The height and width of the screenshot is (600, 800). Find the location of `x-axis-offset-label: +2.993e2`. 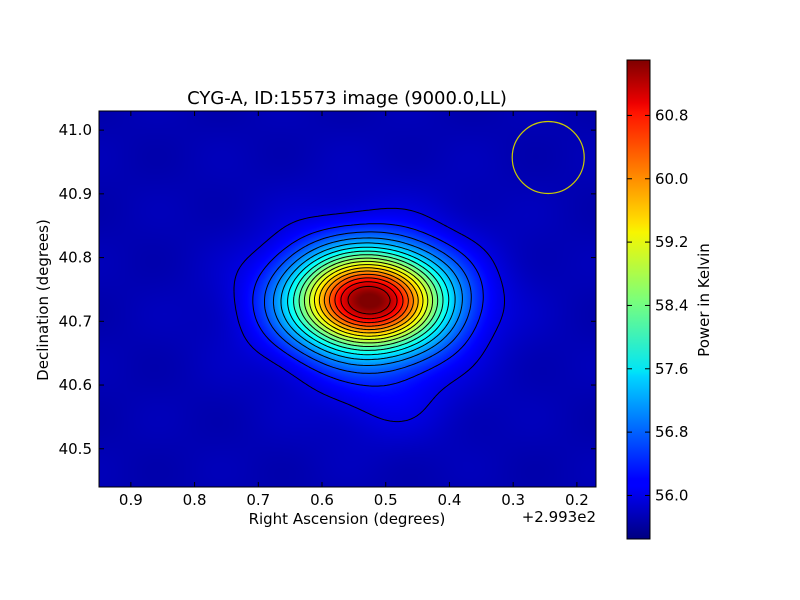

x-axis-offset-label: +2.993e2 is located at coordinates (559, 517).